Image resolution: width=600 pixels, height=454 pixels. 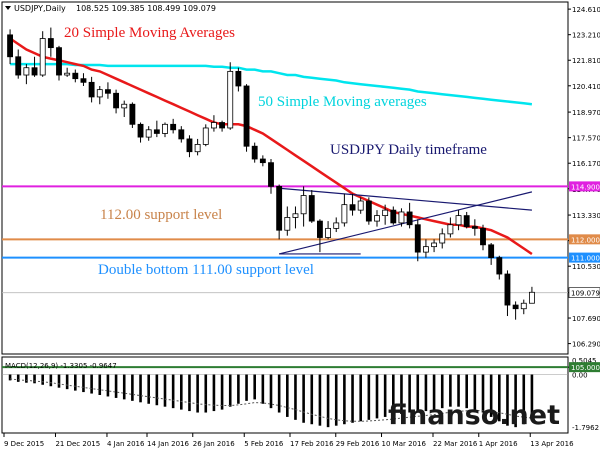 What do you see at coordinates (586, 10) in the screenshot?
I see `y-tick-label: 124.610` at bounding box center [586, 10].